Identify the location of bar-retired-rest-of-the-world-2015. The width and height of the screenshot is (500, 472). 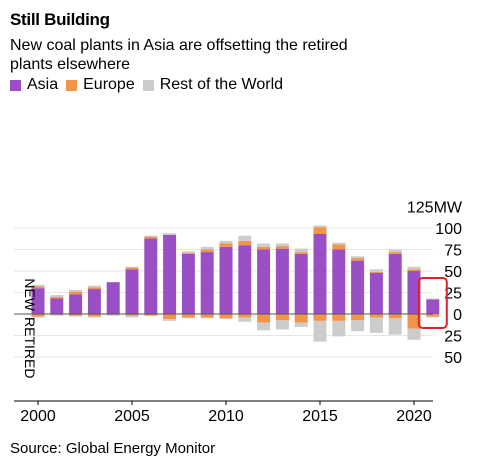
(320, 331).